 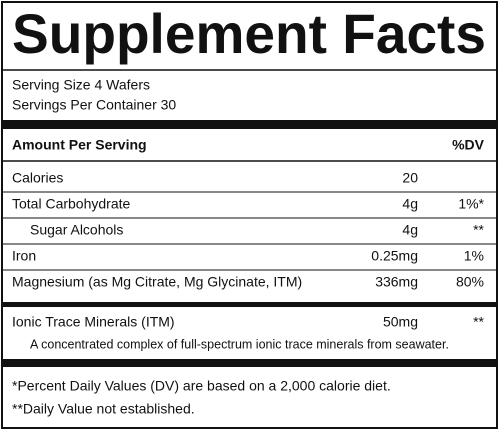 What do you see at coordinates (478, 322) in the screenshot?
I see `blend-dv: **` at bounding box center [478, 322].